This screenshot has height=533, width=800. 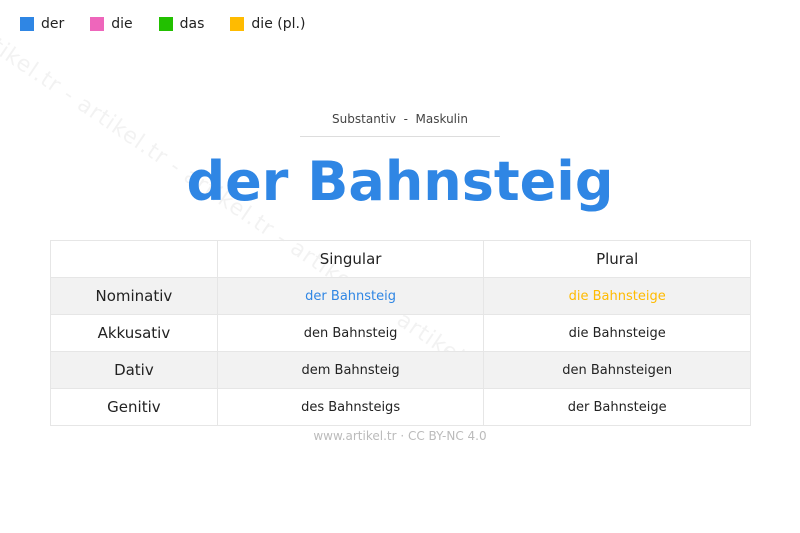 I want to click on gender-legend: der die das die (pl.), so click(x=175, y=24).